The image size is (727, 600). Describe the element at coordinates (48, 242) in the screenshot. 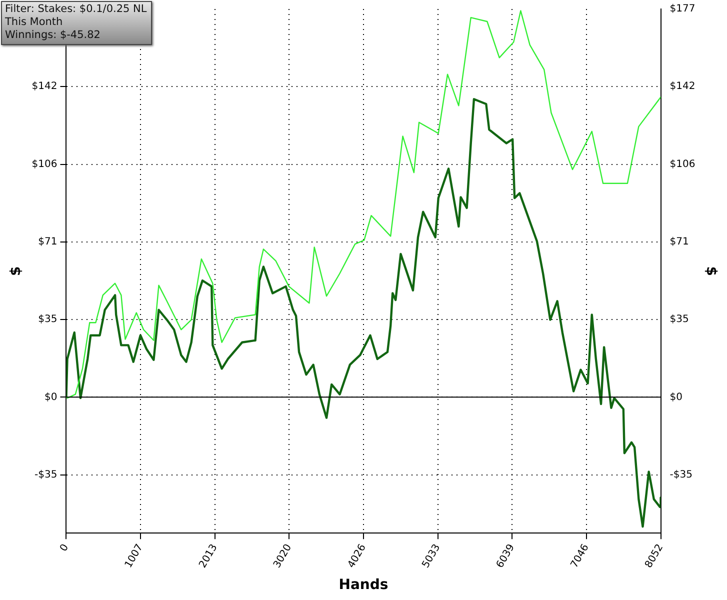

I see `y-tick-label: $71` at that location.